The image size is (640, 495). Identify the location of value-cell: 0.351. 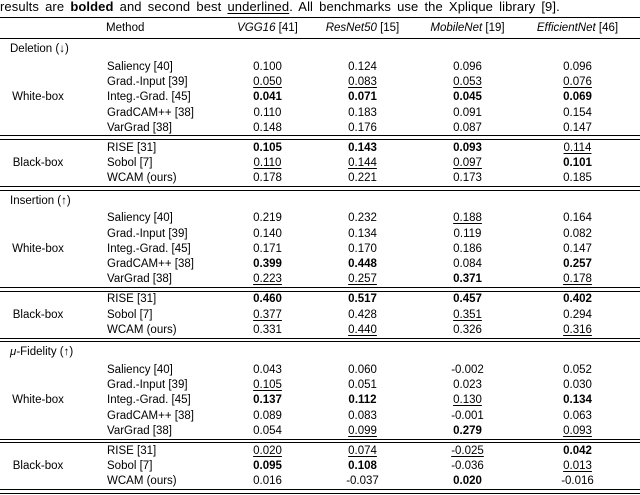
(467, 315).